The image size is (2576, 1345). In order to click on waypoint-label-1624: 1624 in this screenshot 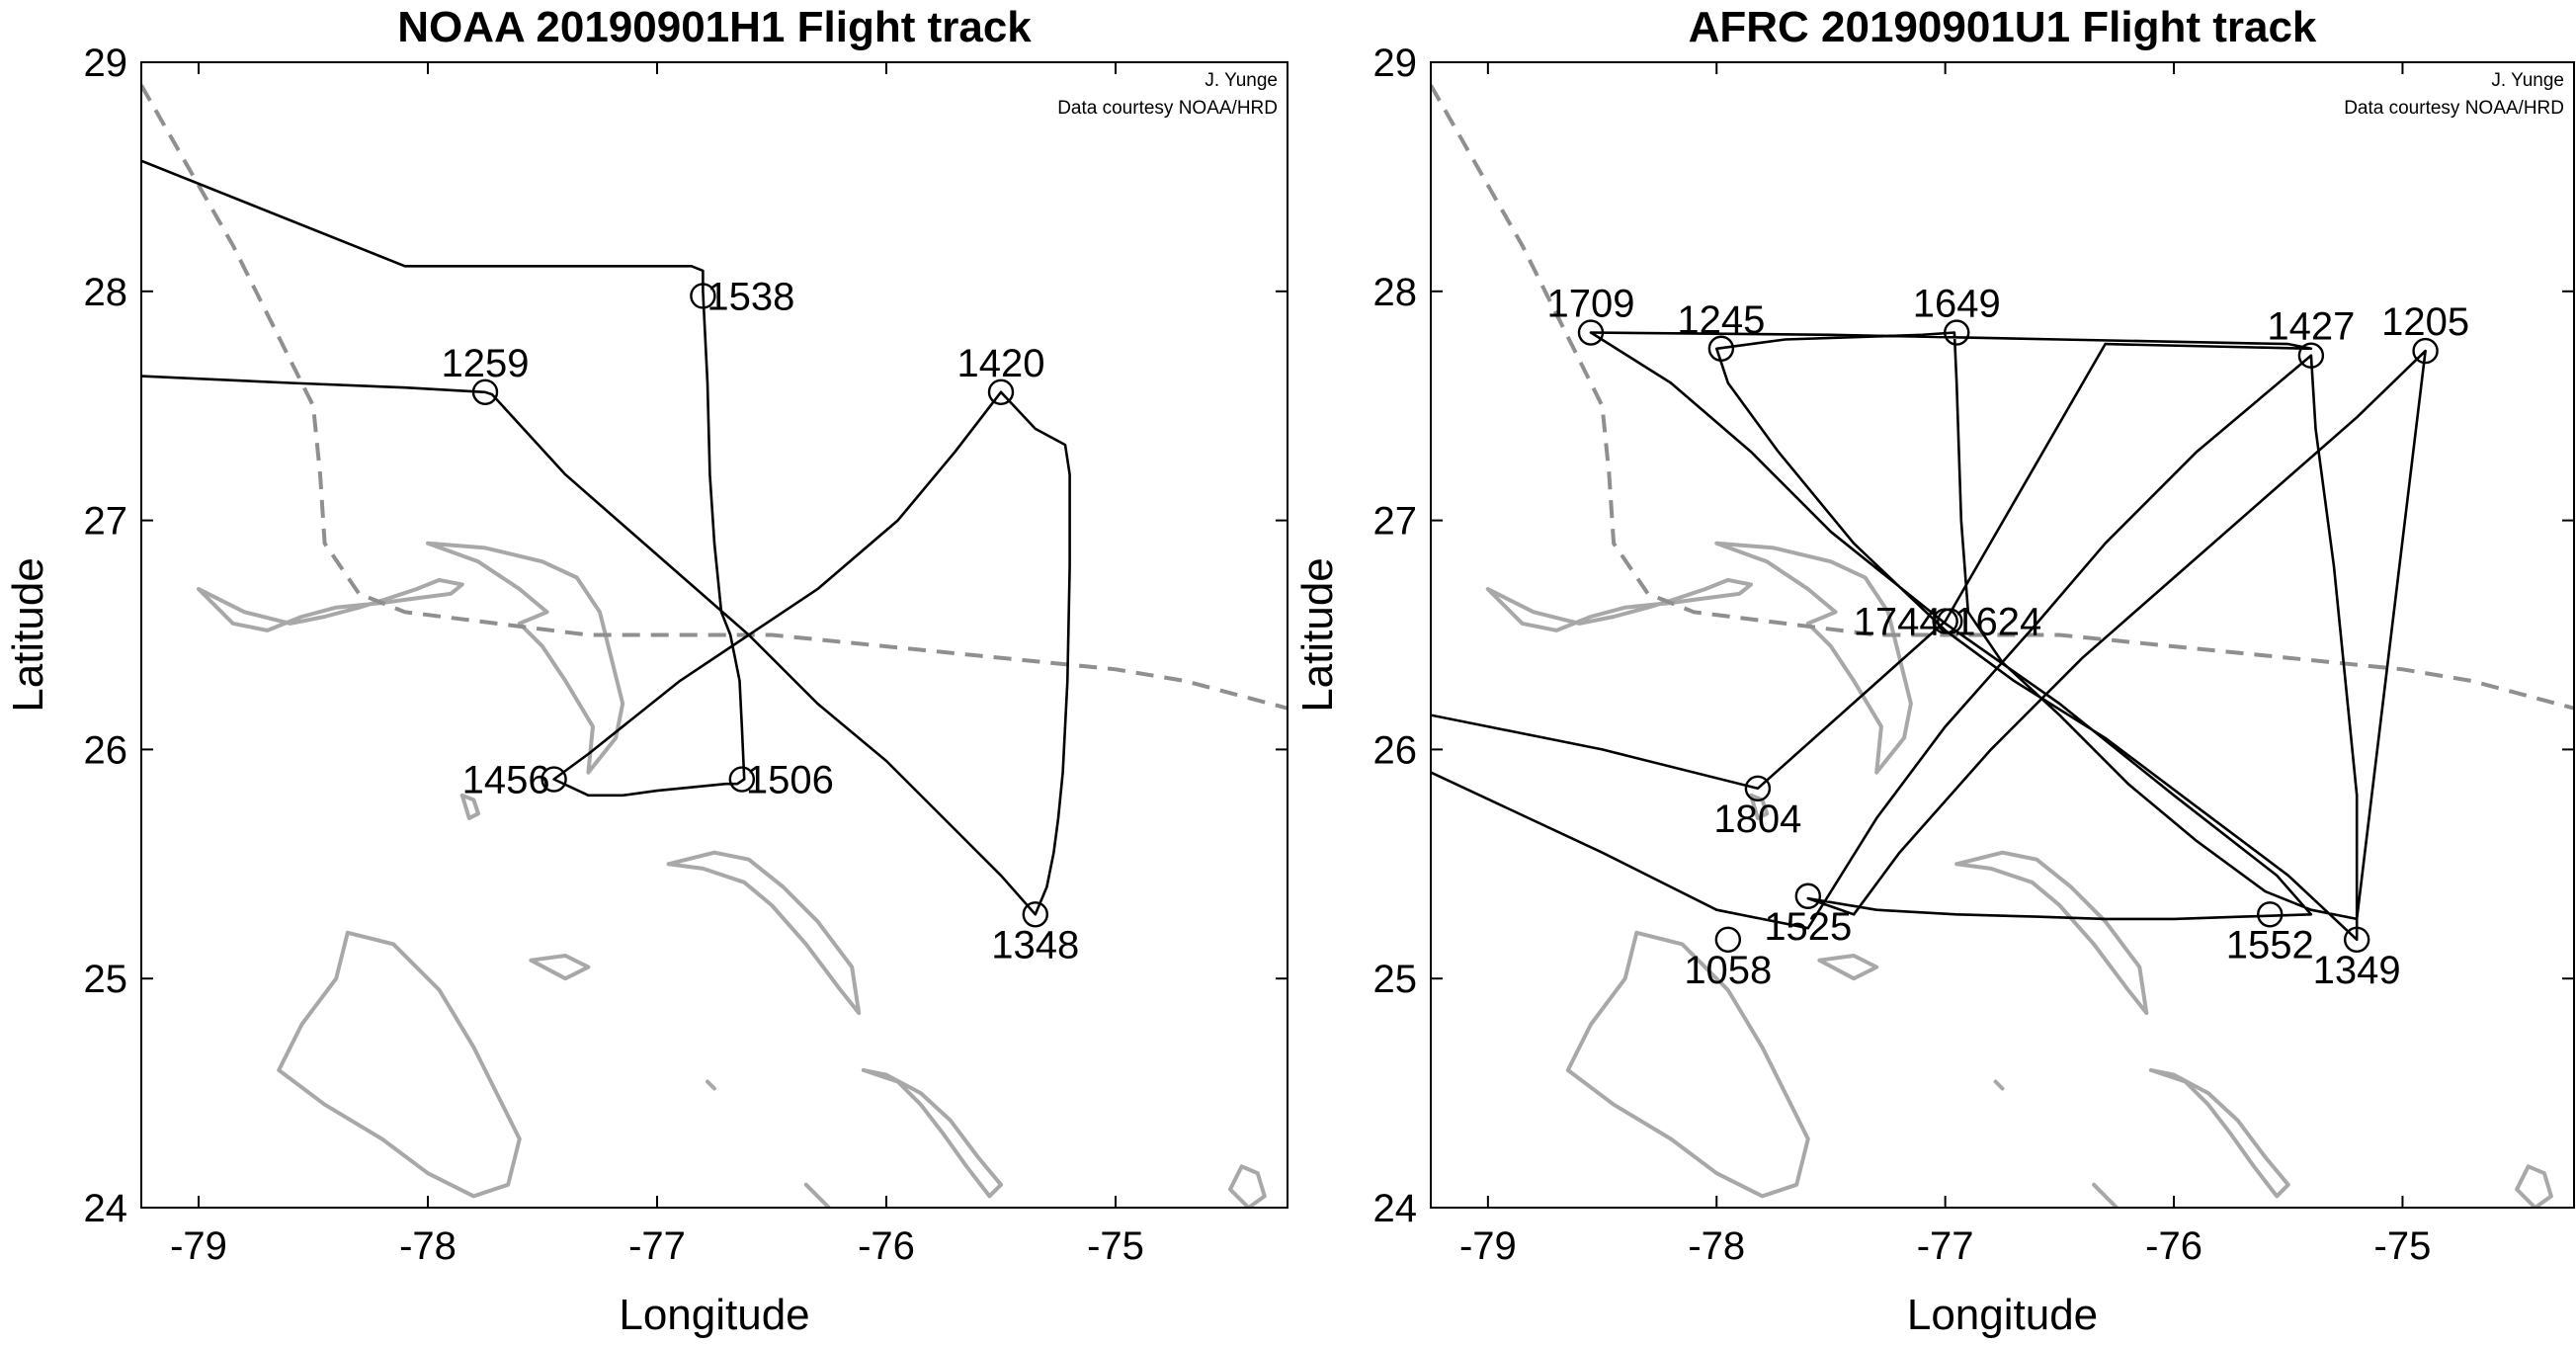, I will do `click(1997, 622)`.